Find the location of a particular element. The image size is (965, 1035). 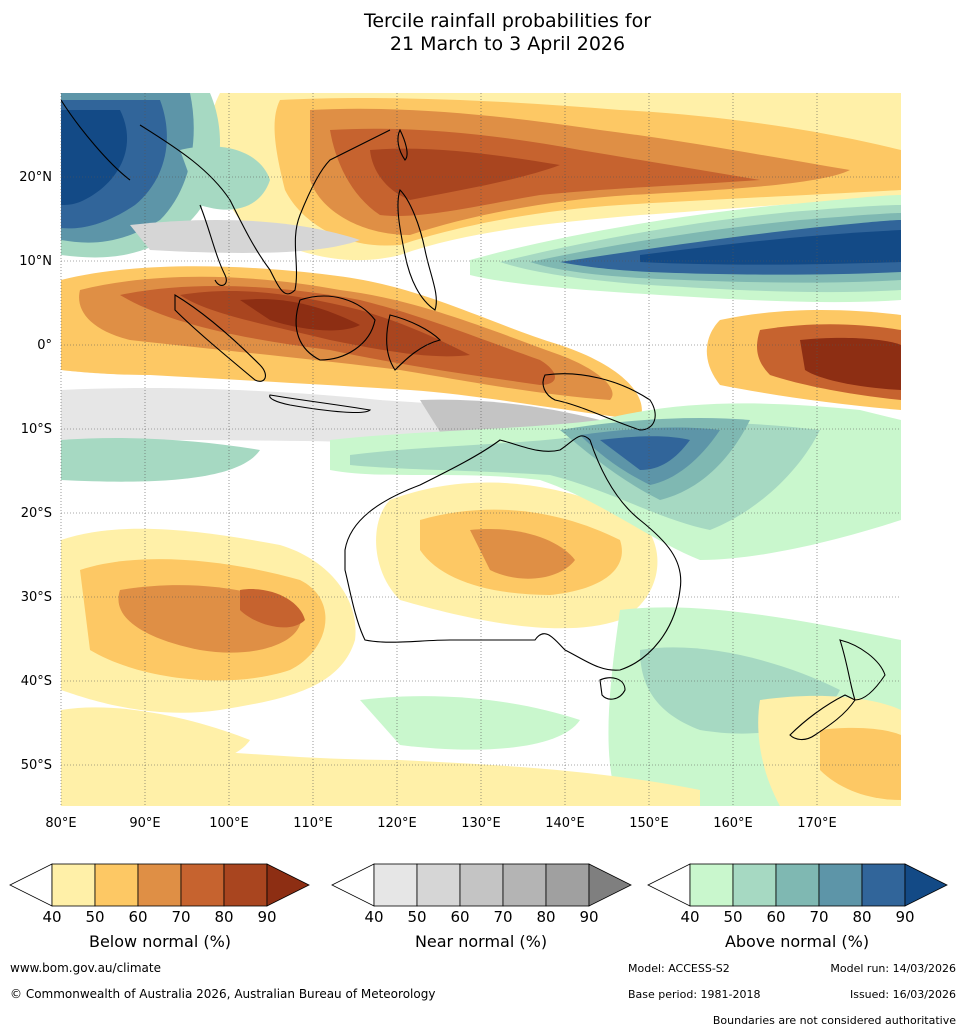

lon-label: 120°E is located at coordinates (397, 823).